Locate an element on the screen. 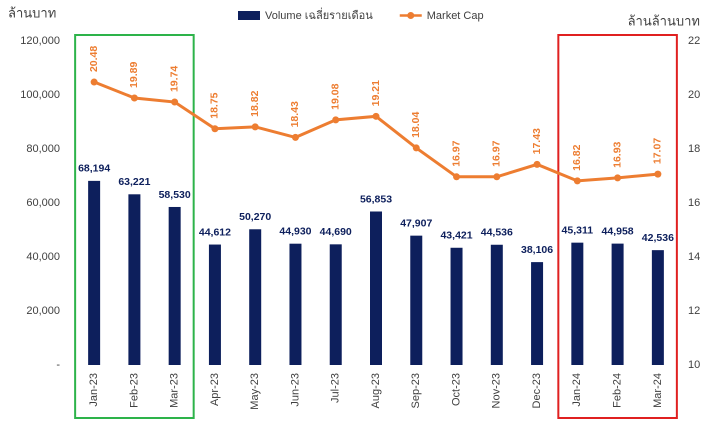 Image resolution: width=708 pixels, height=427 pixels. x-tick-label: Jan-23 is located at coordinates (94, 390).